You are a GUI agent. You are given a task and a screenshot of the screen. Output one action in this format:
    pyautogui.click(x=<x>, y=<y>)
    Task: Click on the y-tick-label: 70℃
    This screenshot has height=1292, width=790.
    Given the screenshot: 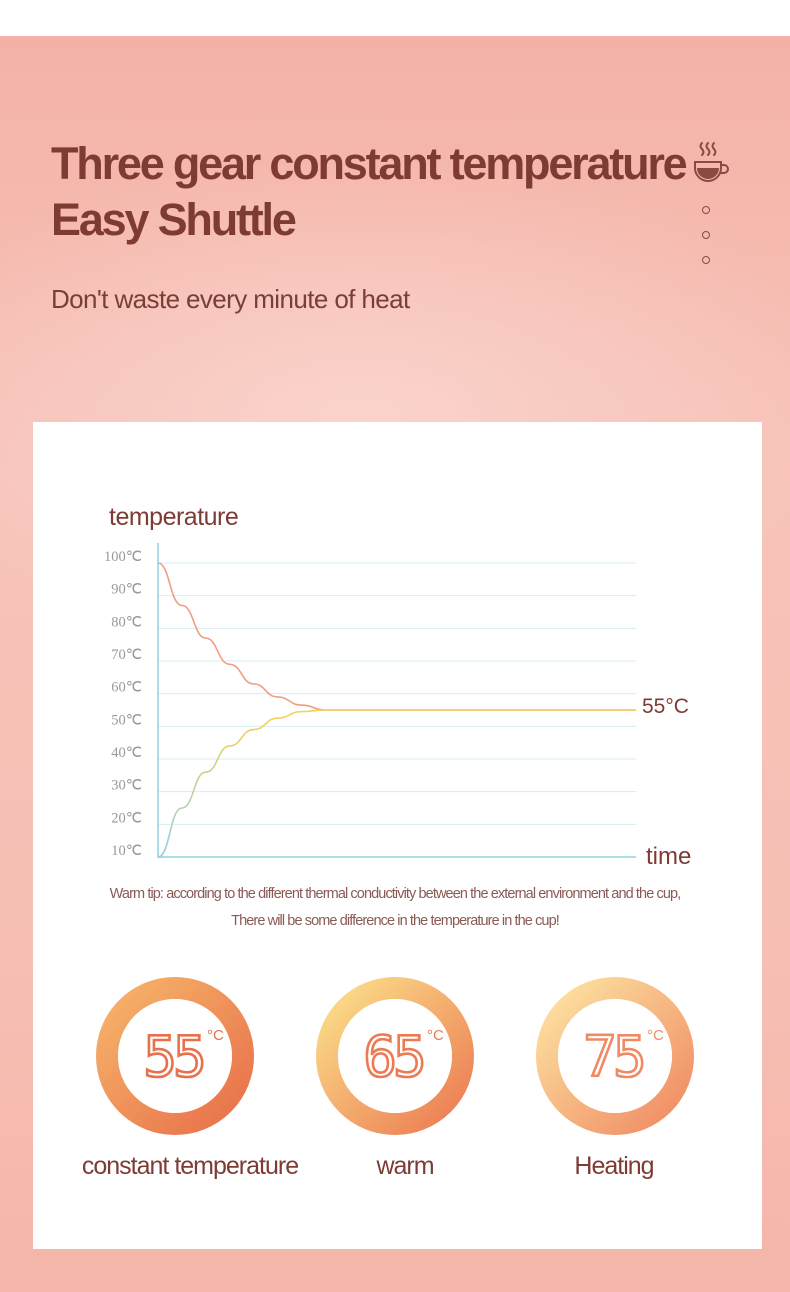 What is the action you would take?
    pyautogui.click(x=126, y=655)
    